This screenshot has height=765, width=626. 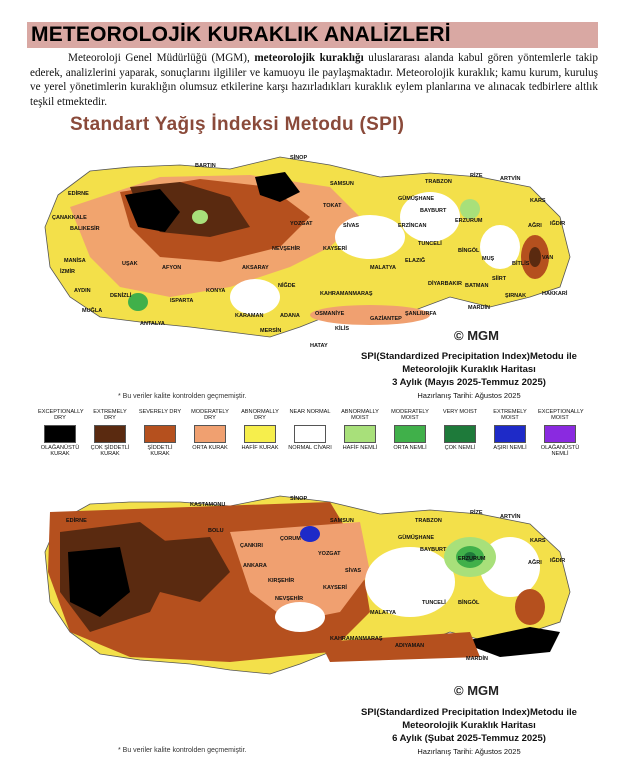 I want to click on city-igdir: IĞDIR, so click(x=557, y=223).